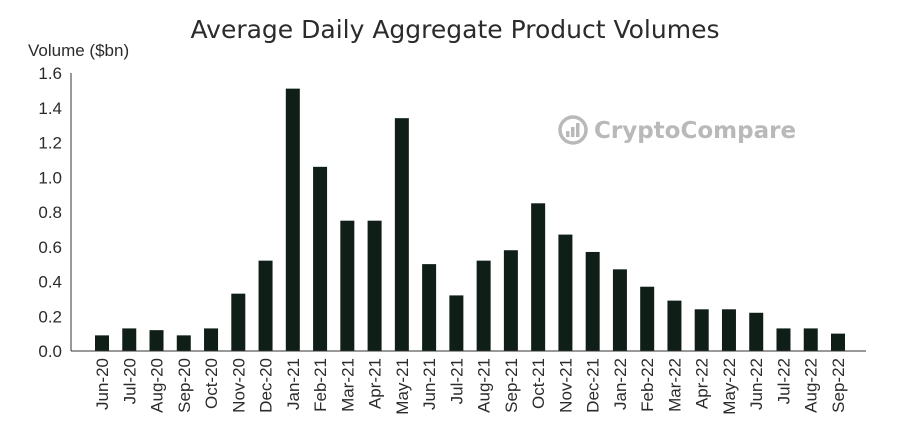 This screenshot has width=906, height=448. What do you see at coordinates (538, 383) in the screenshot?
I see `x-tick-label: Oct-21` at bounding box center [538, 383].